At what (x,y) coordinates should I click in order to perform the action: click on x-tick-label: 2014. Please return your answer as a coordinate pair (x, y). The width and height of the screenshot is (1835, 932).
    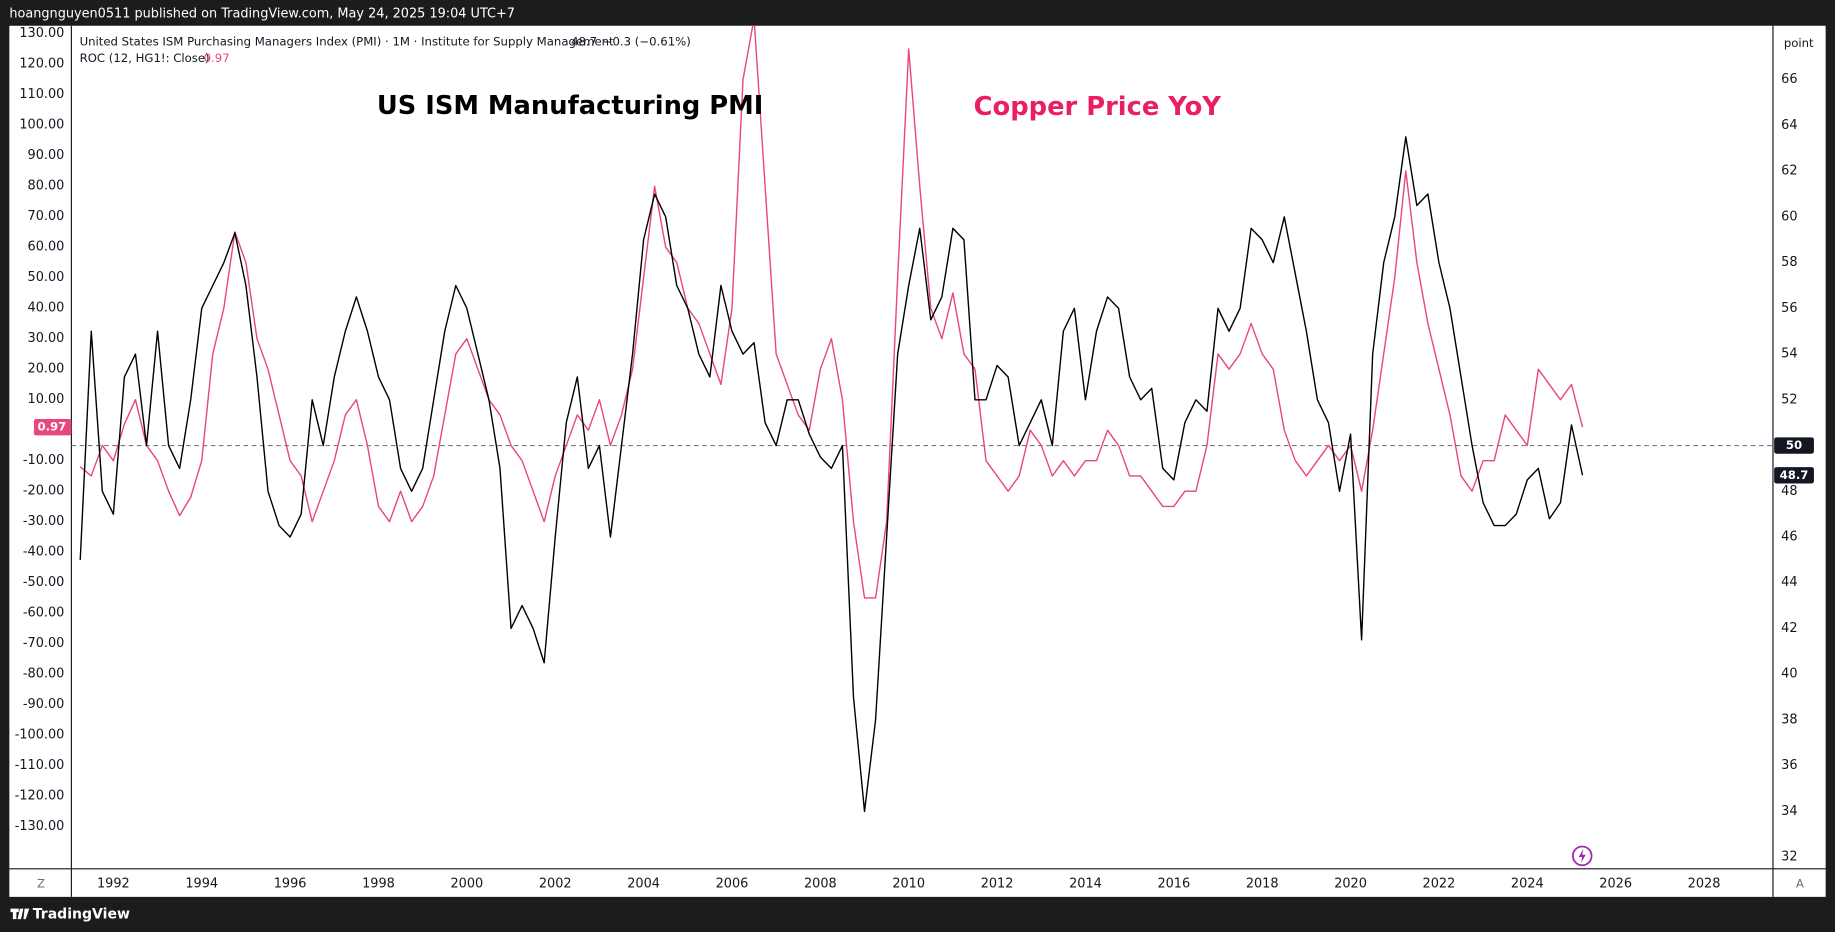
    Looking at the image, I should click on (1085, 883).